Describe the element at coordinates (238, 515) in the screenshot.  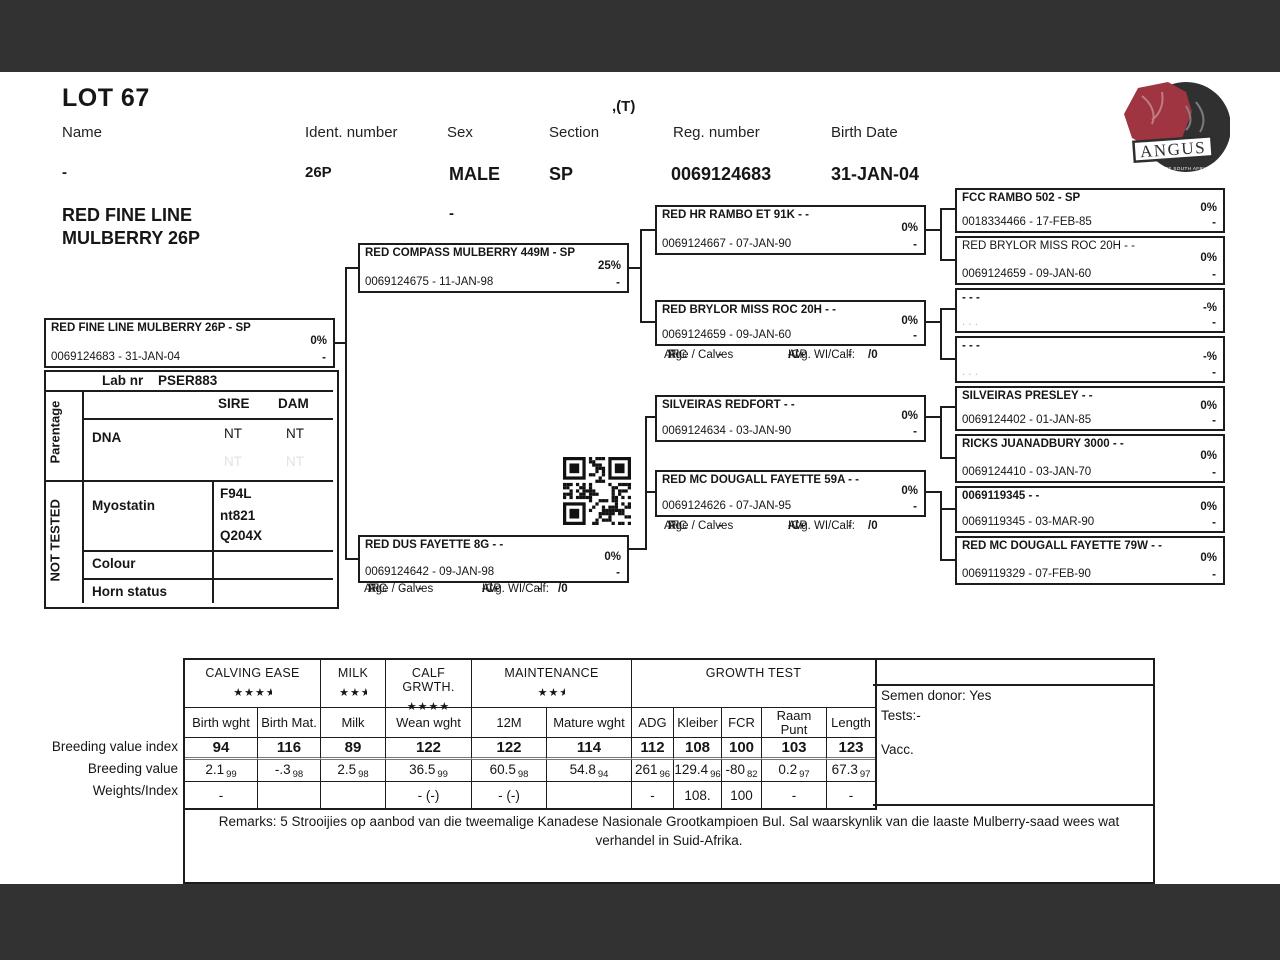
I see `myostatin-value-2: nt821` at that location.